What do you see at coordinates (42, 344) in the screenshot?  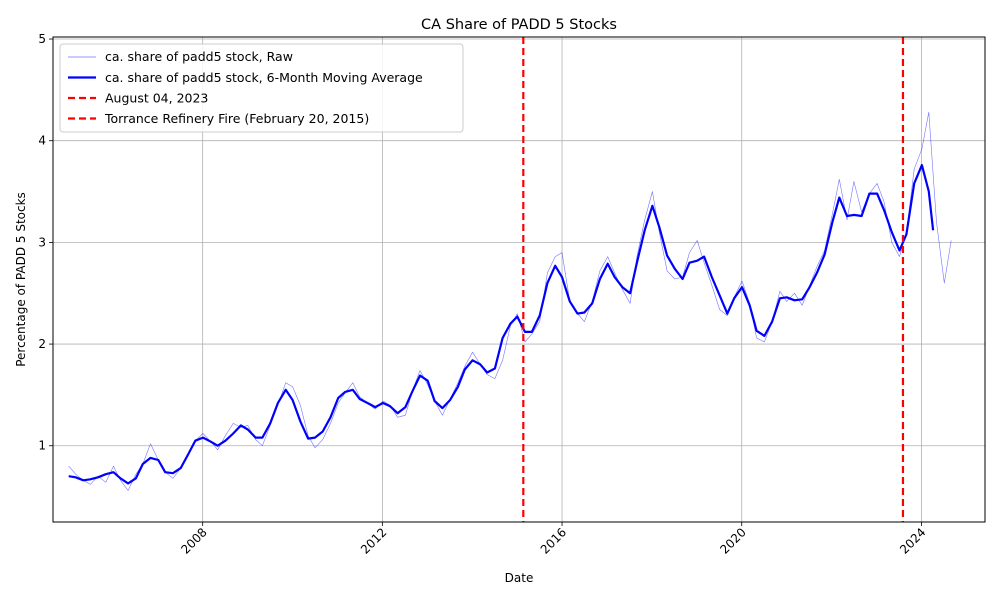 I see `y-tick-label: 2` at bounding box center [42, 344].